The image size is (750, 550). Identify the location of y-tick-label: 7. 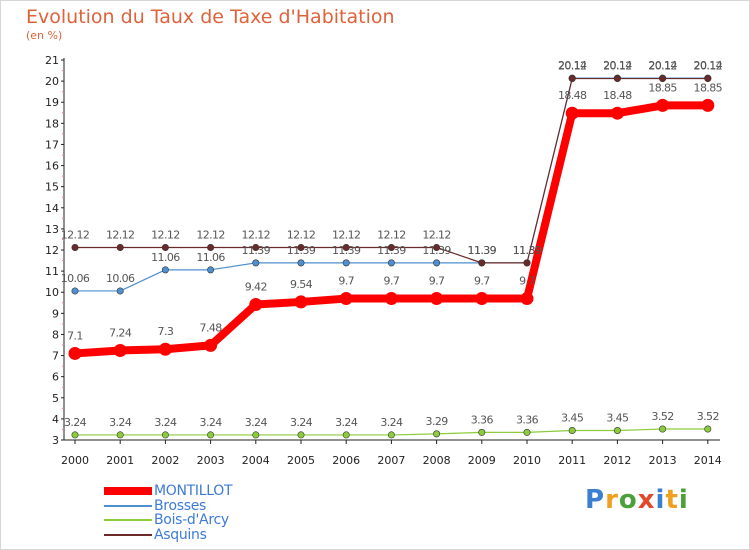
(55, 356).